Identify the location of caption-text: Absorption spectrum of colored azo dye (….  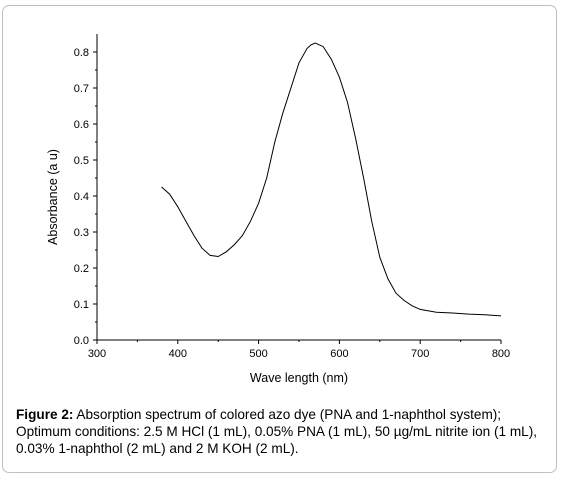
(277, 431).